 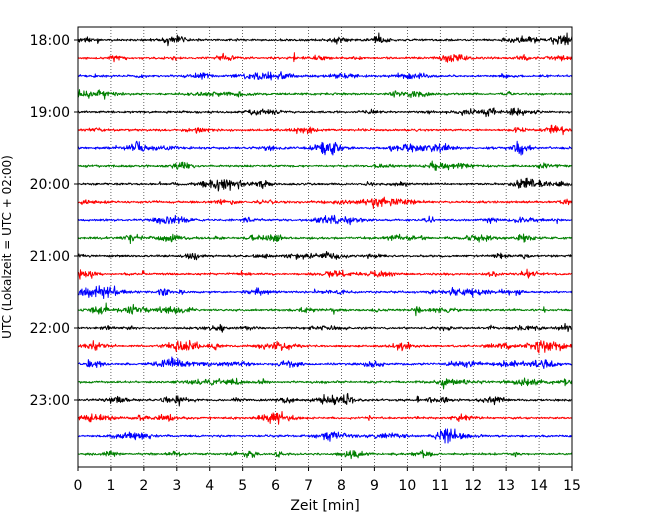 What do you see at coordinates (325, 148) in the screenshot?
I see `seismogram-trace-1930` at bounding box center [325, 148].